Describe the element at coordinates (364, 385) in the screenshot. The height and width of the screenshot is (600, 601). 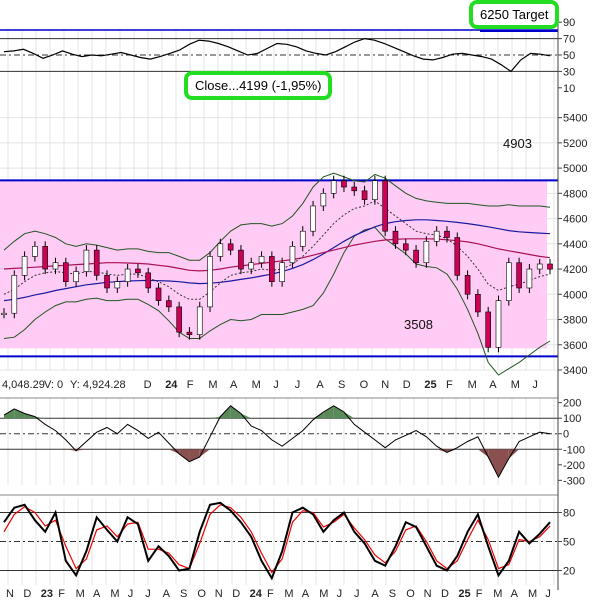
I see `x-tick-label: O` at that location.